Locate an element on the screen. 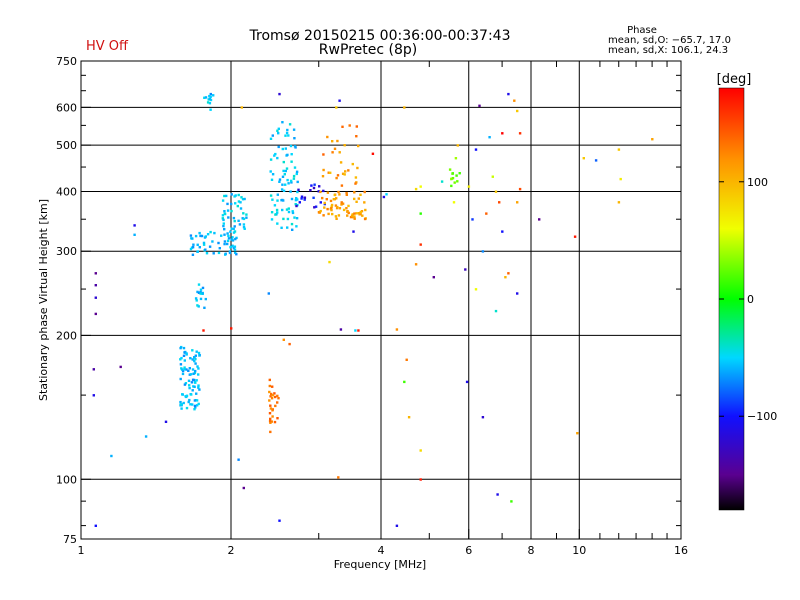 Image resolution: width=800 pixels, height=600 pixels. y-axis-label: Stationary phase Virtual Height [km] is located at coordinates (43, 300).